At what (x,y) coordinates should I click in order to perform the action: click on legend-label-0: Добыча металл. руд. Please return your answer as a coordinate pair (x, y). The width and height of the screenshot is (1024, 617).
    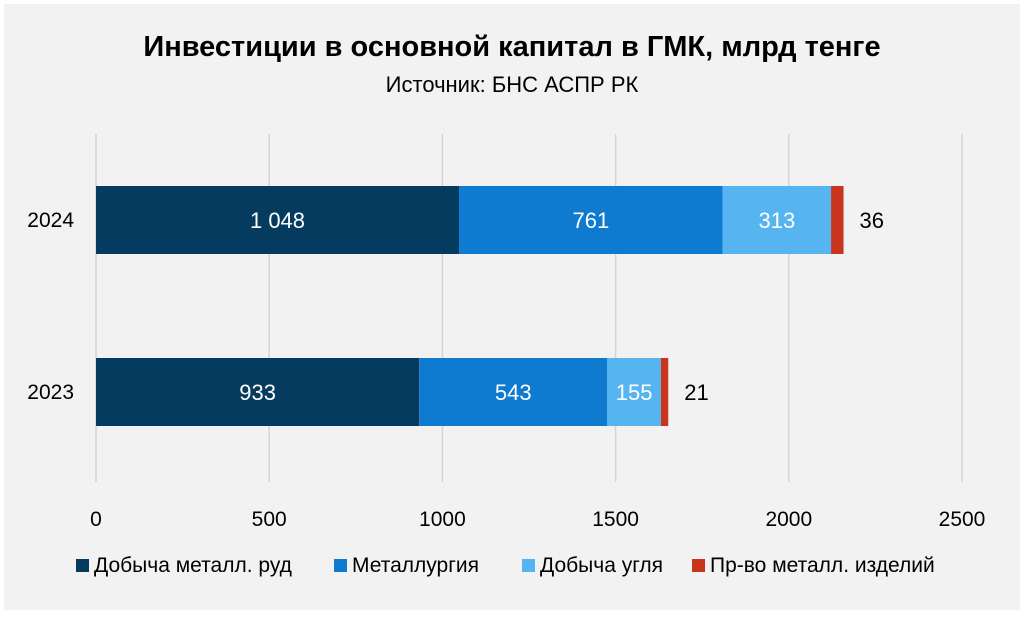
    Looking at the image, I should click on (193, 565).